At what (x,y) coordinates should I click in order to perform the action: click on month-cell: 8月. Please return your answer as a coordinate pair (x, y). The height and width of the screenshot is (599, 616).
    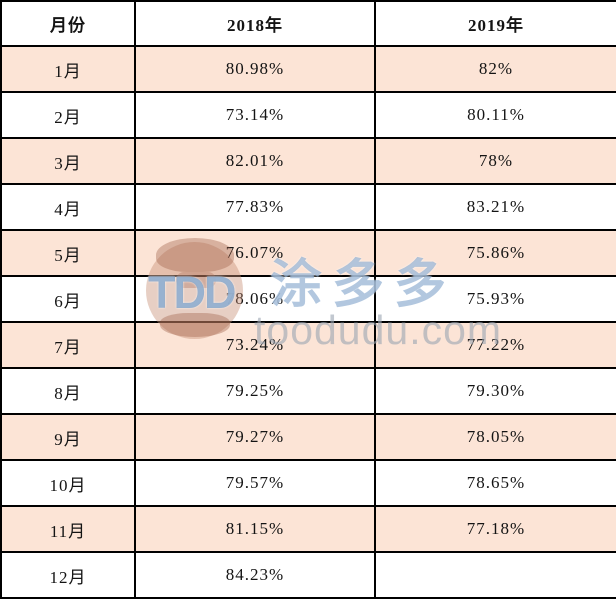
    Looking at the image, I should click on (68, 391).